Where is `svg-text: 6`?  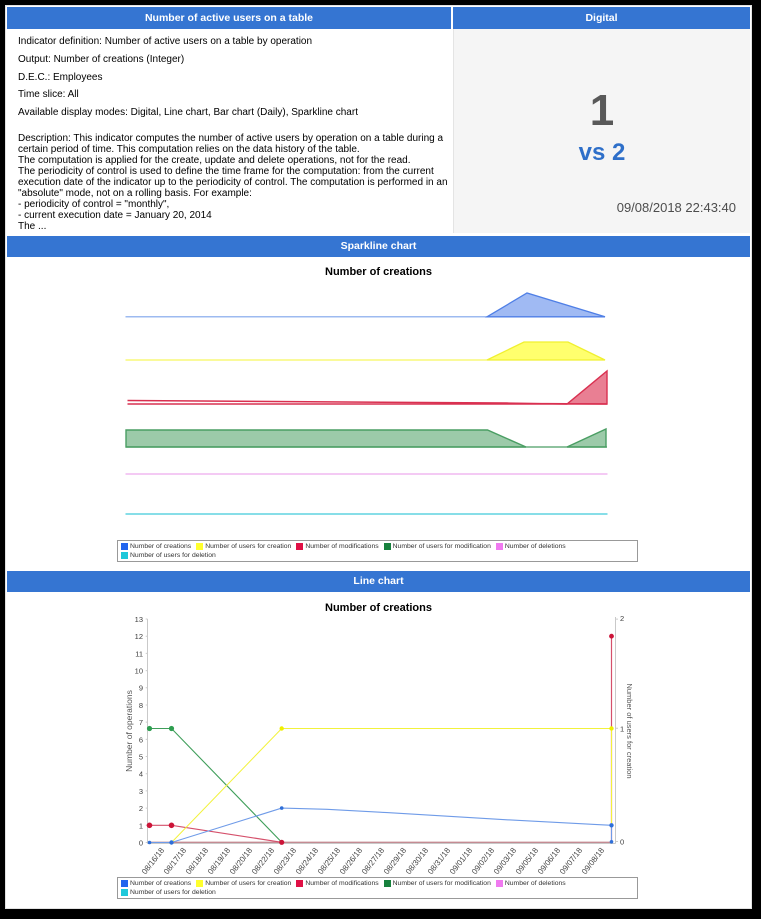
svg-text: 6 is located at coordinates (141, 739).